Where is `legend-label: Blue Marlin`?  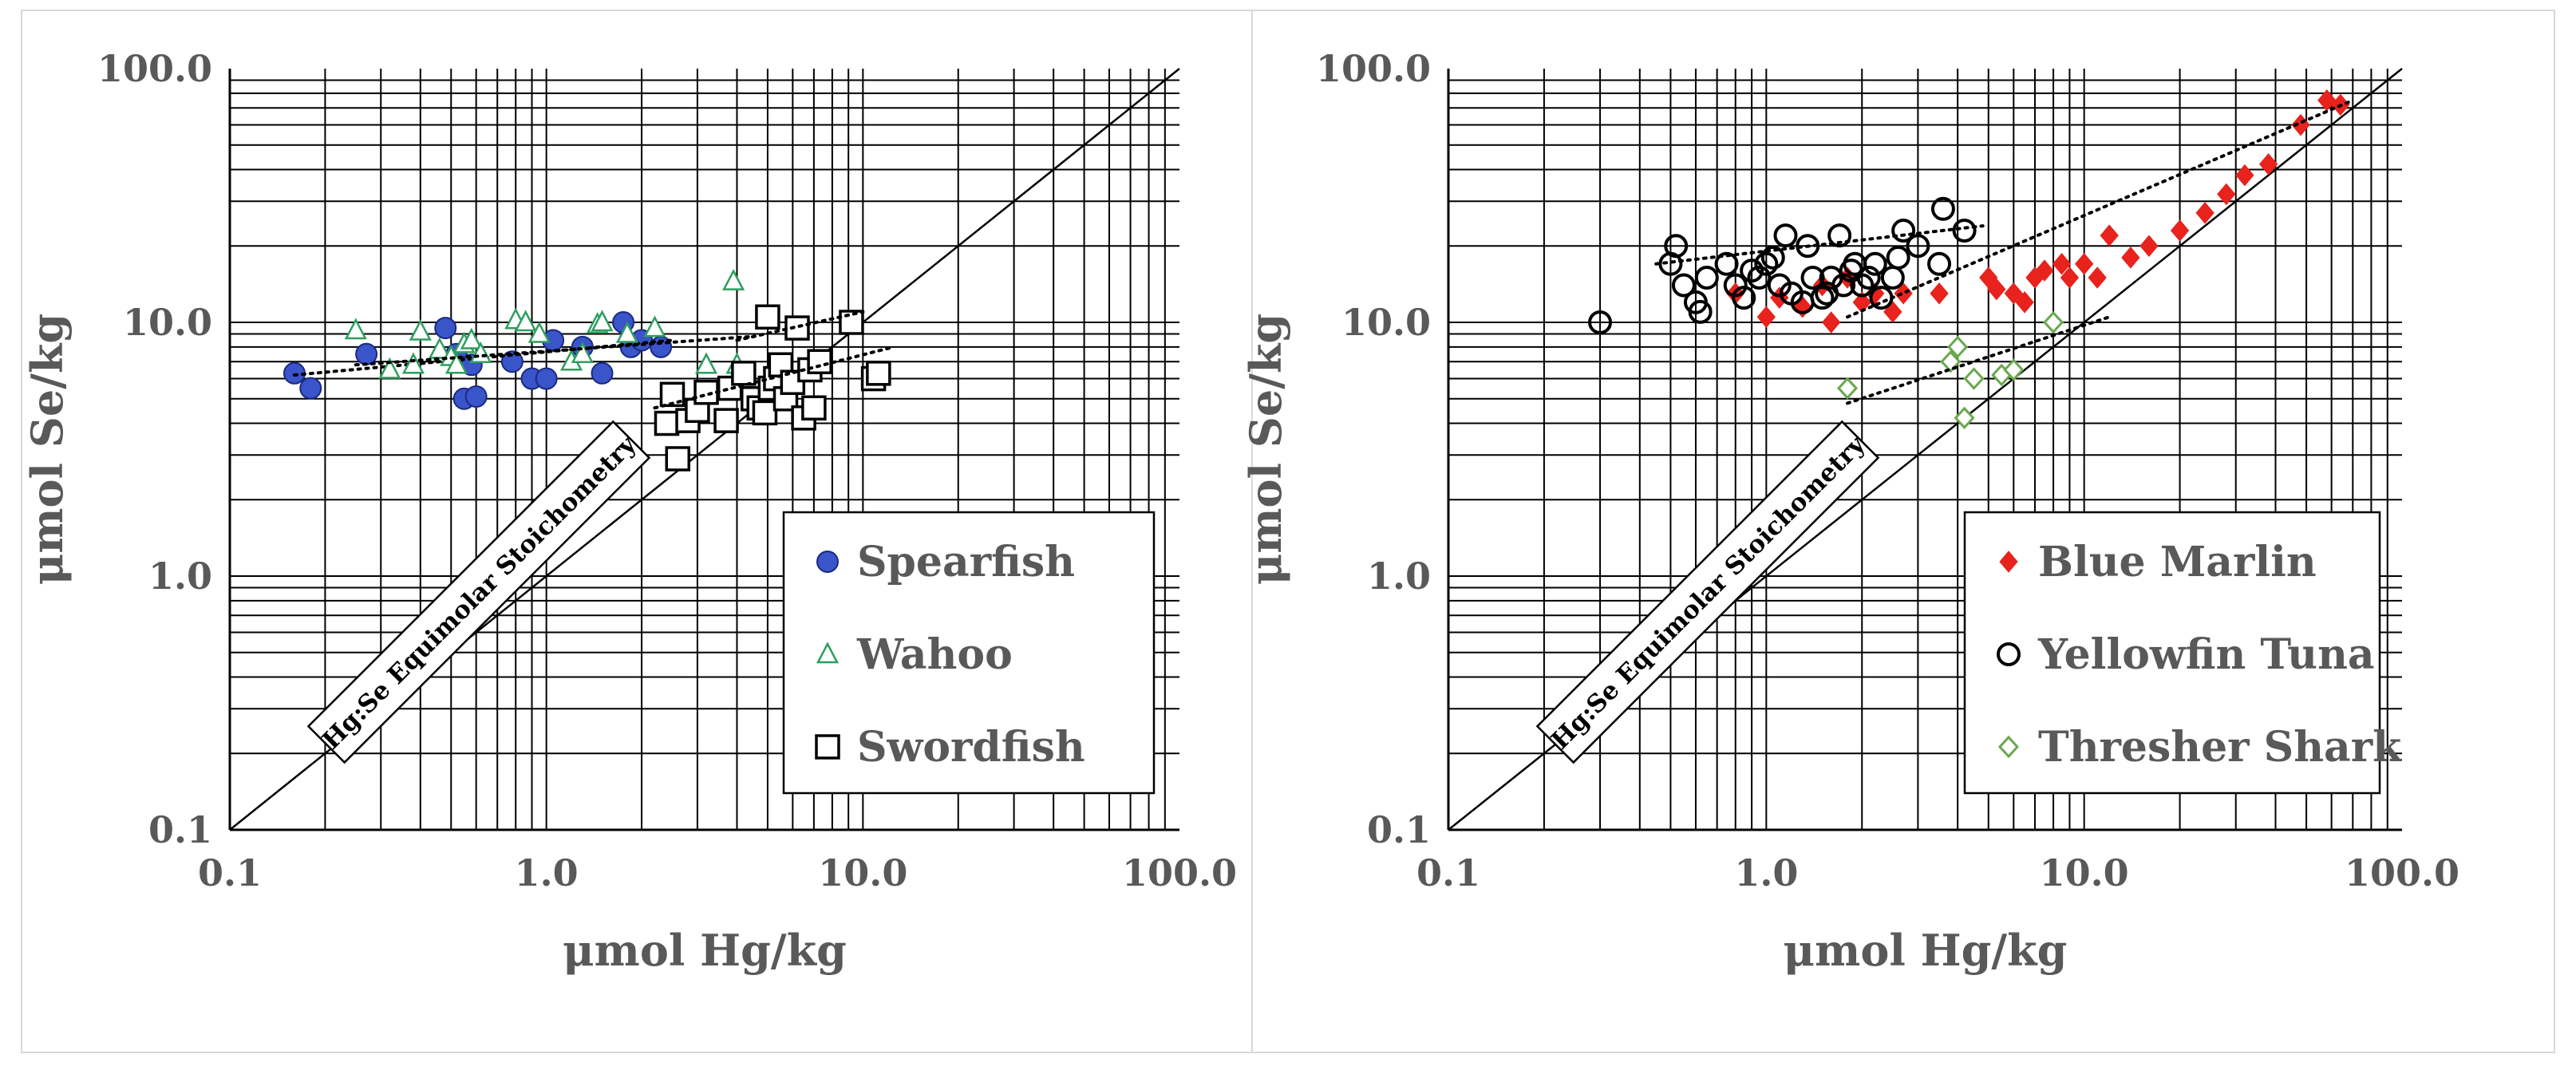 legend-label: Blue Marlin is located at coordinates (2177, 562).